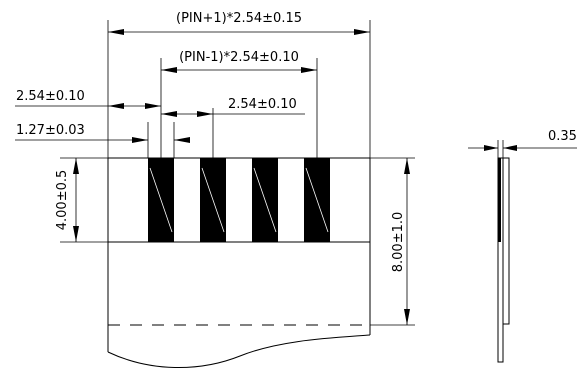  What do you see at coordinates (262, 104) in the screenshot?
I see `pad-pitch-label: 2.54±0.10` at bounding box center [262, 104].